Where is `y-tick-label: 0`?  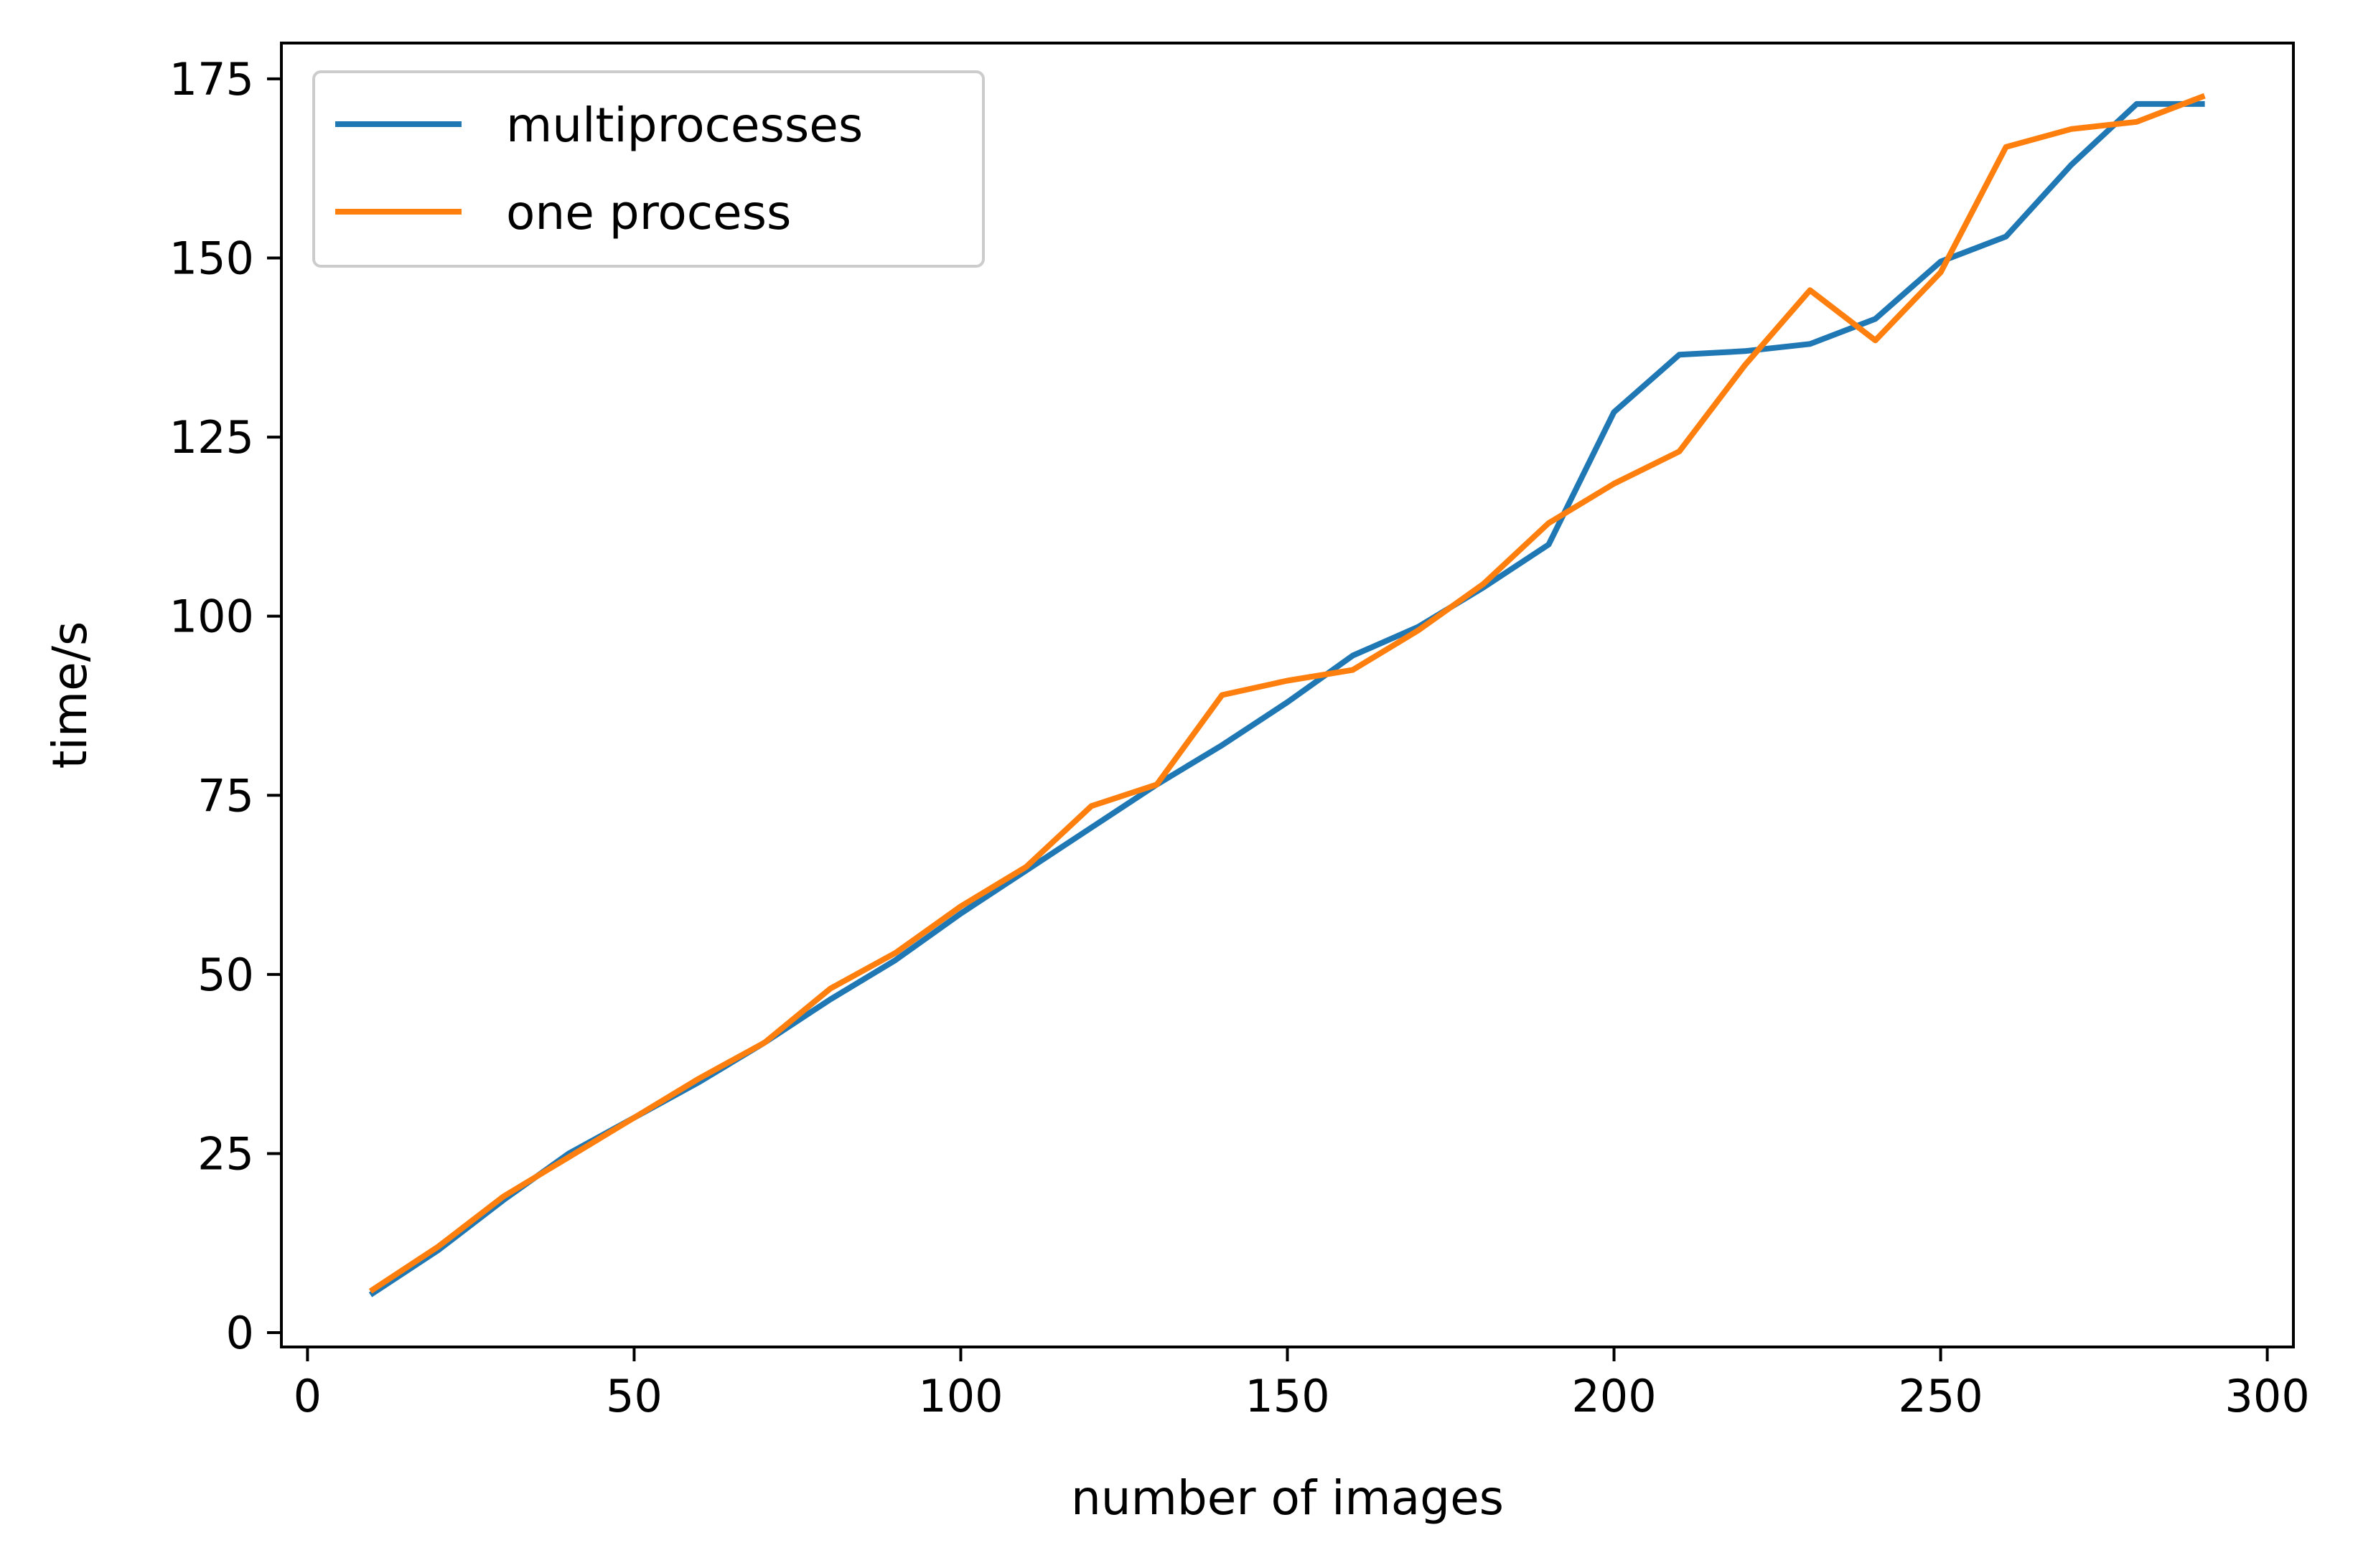
y-tick-label: 0 is located at coordinates (240, 1333).